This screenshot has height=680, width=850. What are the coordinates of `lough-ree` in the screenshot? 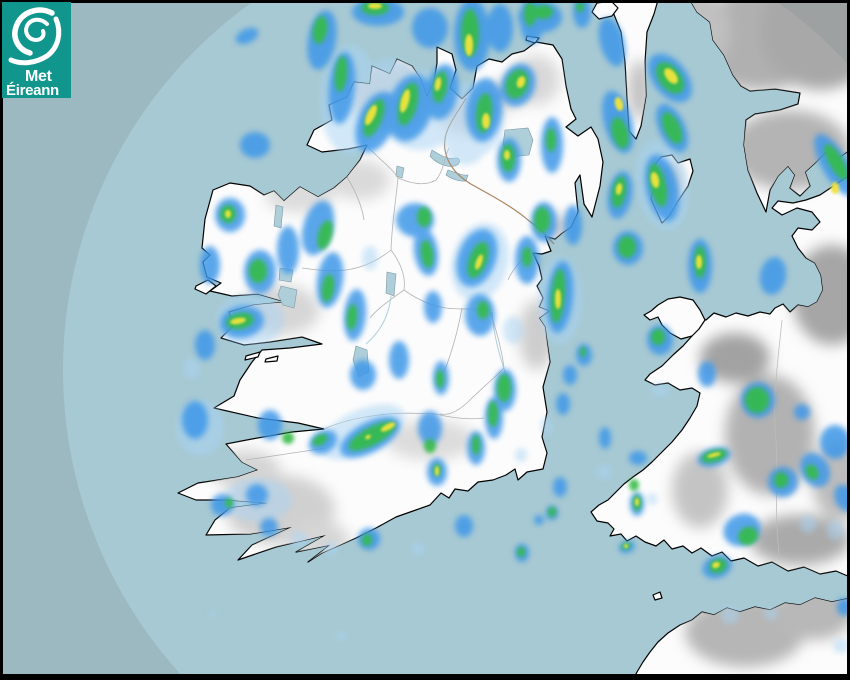 It's located at (391, 284).